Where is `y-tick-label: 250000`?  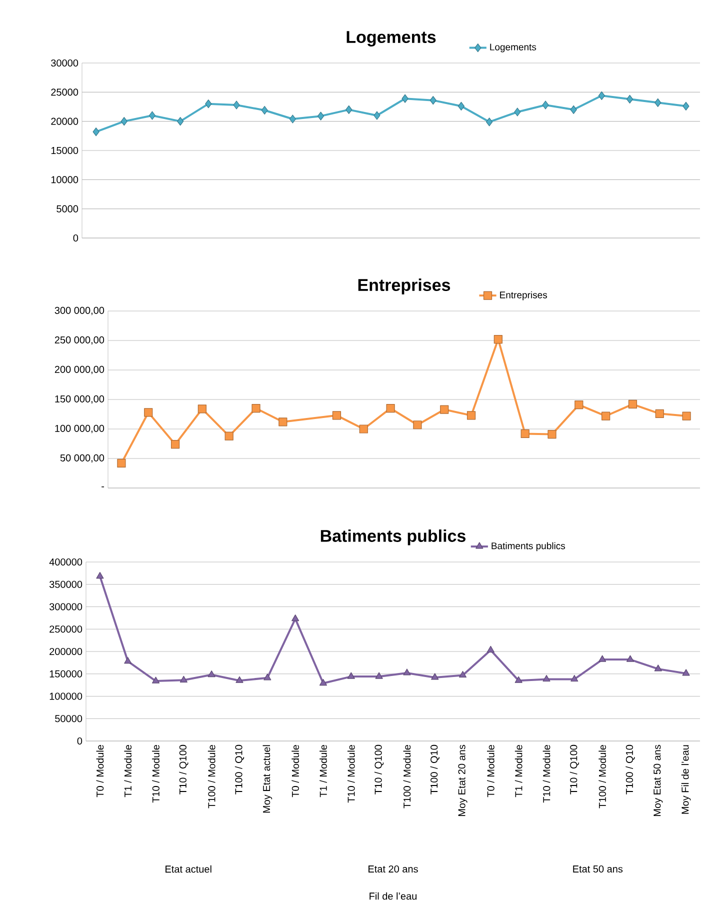
y-tick-label: 250000 is located at coordinates (66, 629).